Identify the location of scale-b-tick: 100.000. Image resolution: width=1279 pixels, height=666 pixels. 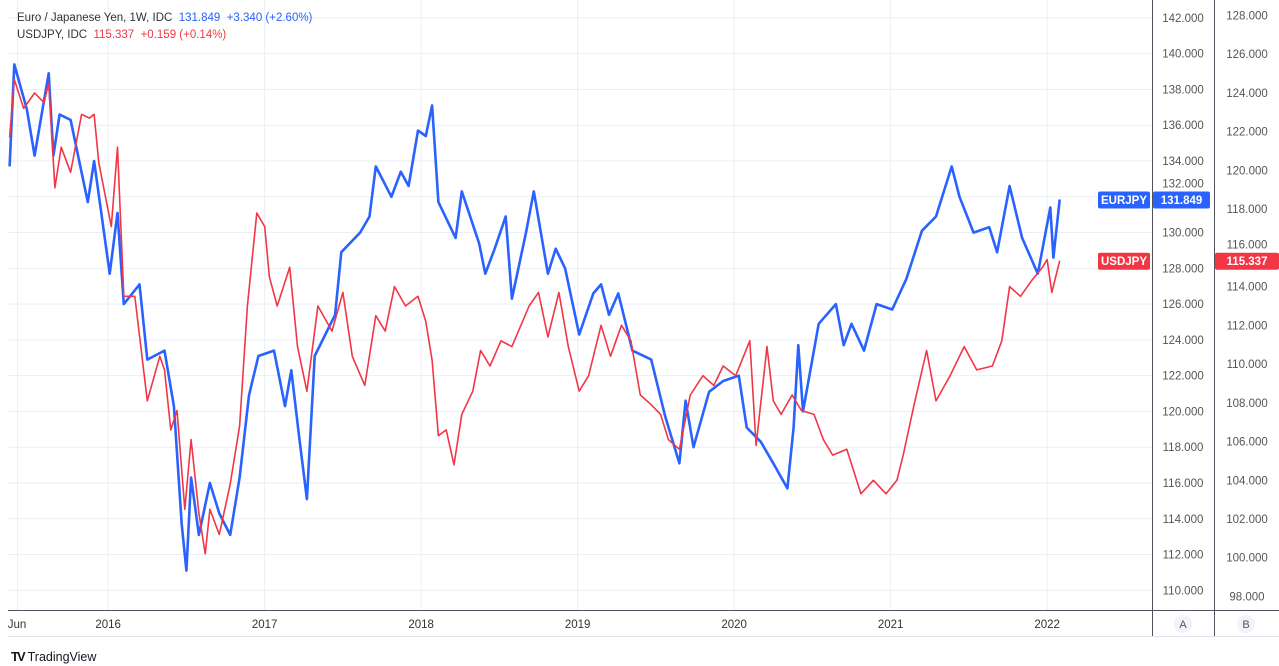
(1247, 559).